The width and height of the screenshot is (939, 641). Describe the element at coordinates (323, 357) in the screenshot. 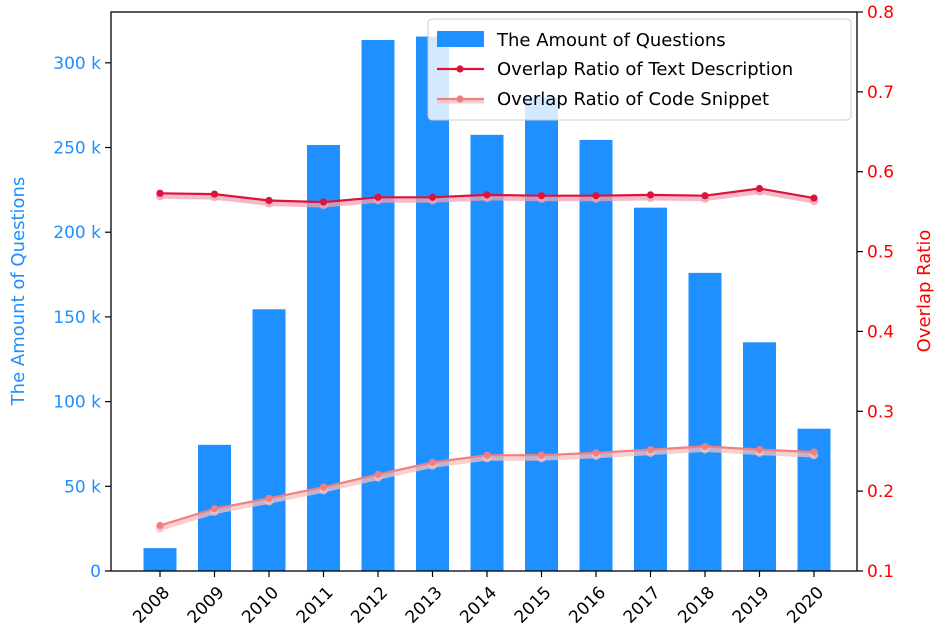

I see `bar-2011` at that location.